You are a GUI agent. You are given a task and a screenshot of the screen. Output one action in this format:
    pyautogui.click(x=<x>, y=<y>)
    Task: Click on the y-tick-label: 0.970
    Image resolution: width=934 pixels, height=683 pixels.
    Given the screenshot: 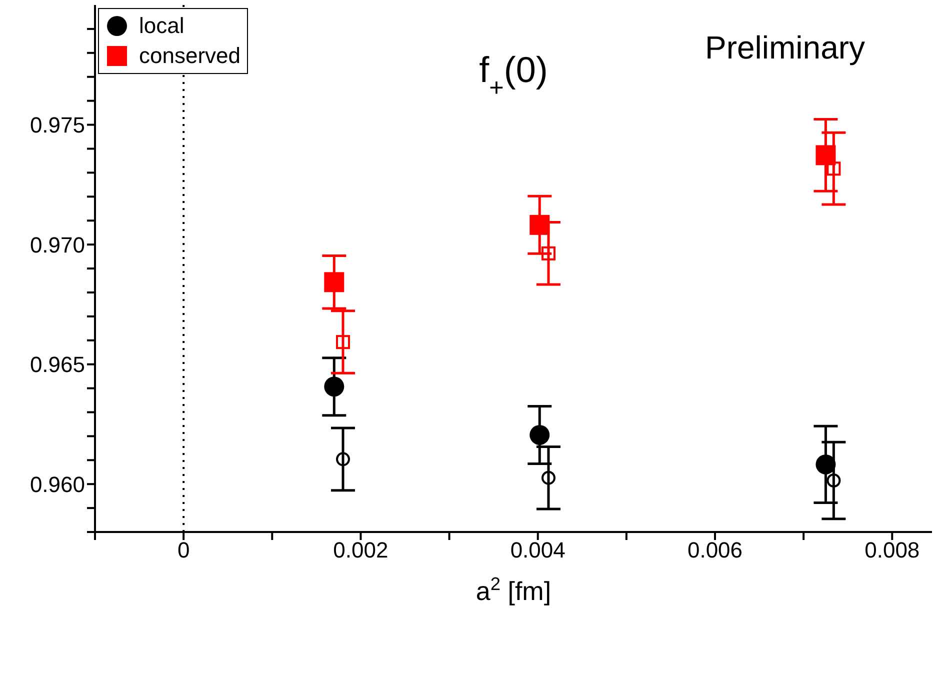 What is the action you would take?
    pyautogui.click(x=57, y=245)
    